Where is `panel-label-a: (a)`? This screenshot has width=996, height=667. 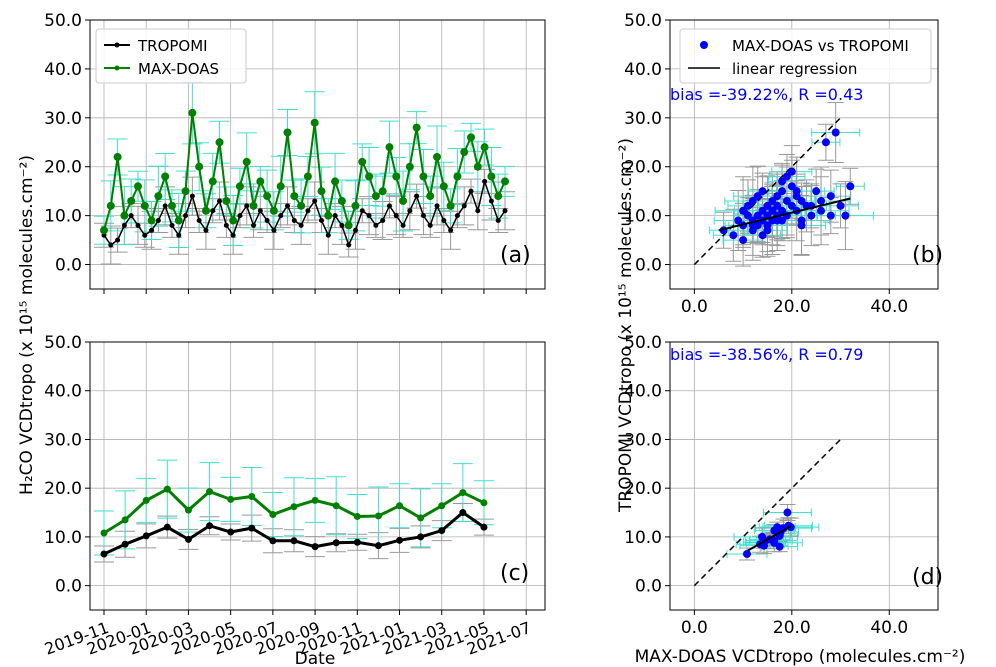 panel-label-a: (a) is located at coordinates (515, 255).